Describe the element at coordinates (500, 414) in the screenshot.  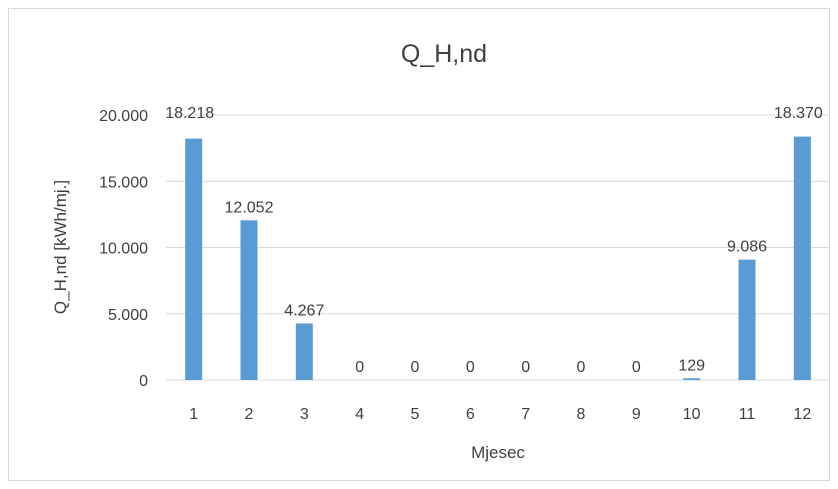
I see `x-axis-ticks: 1 2 3 4 5 6 7 8 9 10 11 12` at that location.